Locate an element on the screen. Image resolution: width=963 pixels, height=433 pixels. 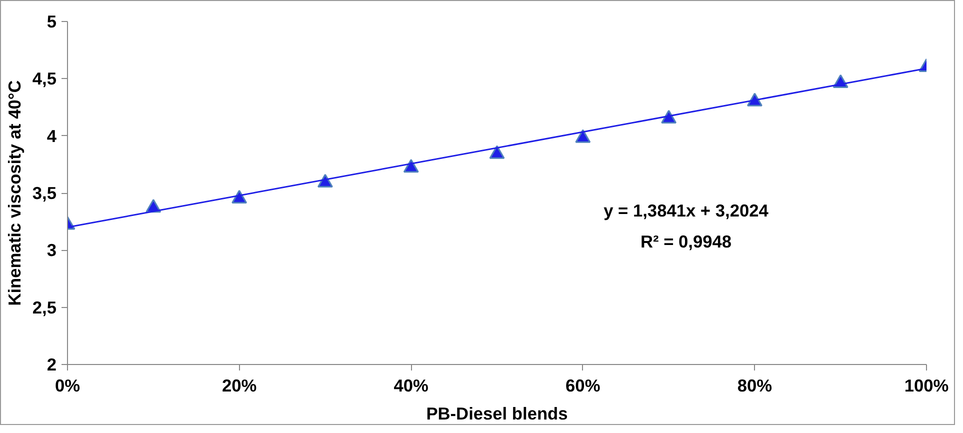
y-axis-title: Kinematic viscosity at 40°C is located at coordinates (14, 193).